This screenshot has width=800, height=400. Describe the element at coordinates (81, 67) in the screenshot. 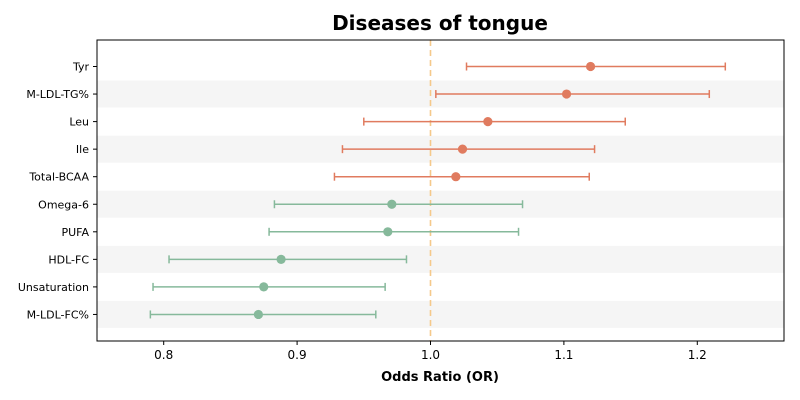

I see `y-tick-label: Tyr` at that location.